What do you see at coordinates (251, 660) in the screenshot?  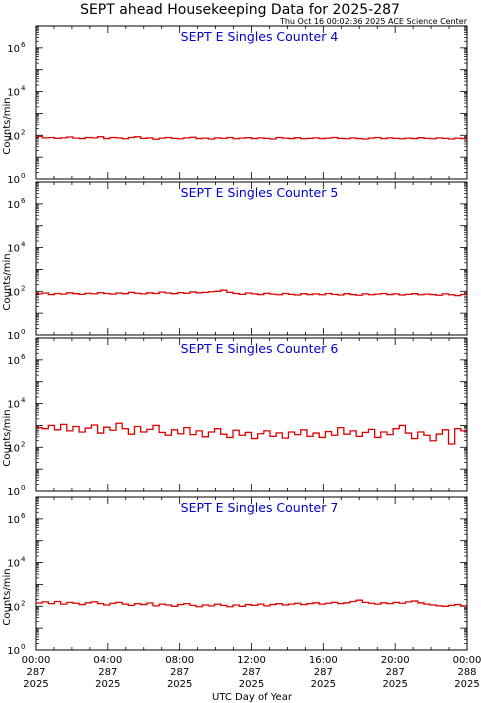 I see `x-tick-time: 12:00` at bounding box center [251, 660].